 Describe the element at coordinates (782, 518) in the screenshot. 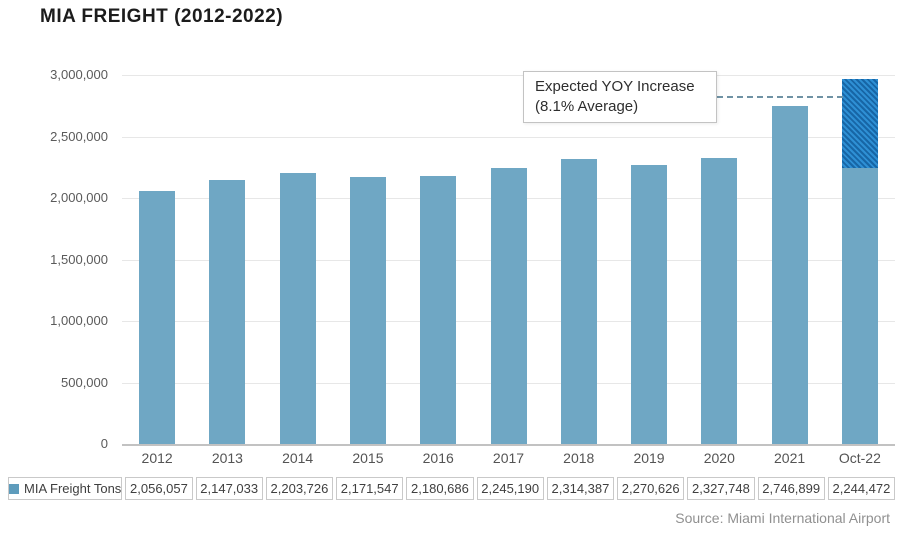

I see `source-note: Source: Miami International Airport` at that location.